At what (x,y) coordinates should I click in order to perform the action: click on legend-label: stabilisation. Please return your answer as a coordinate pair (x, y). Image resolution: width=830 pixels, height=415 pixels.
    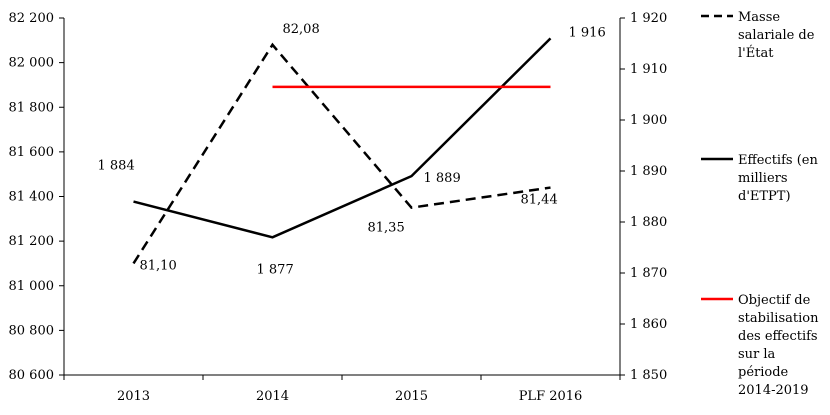
    Looking at the image, I should click on (778, 318).